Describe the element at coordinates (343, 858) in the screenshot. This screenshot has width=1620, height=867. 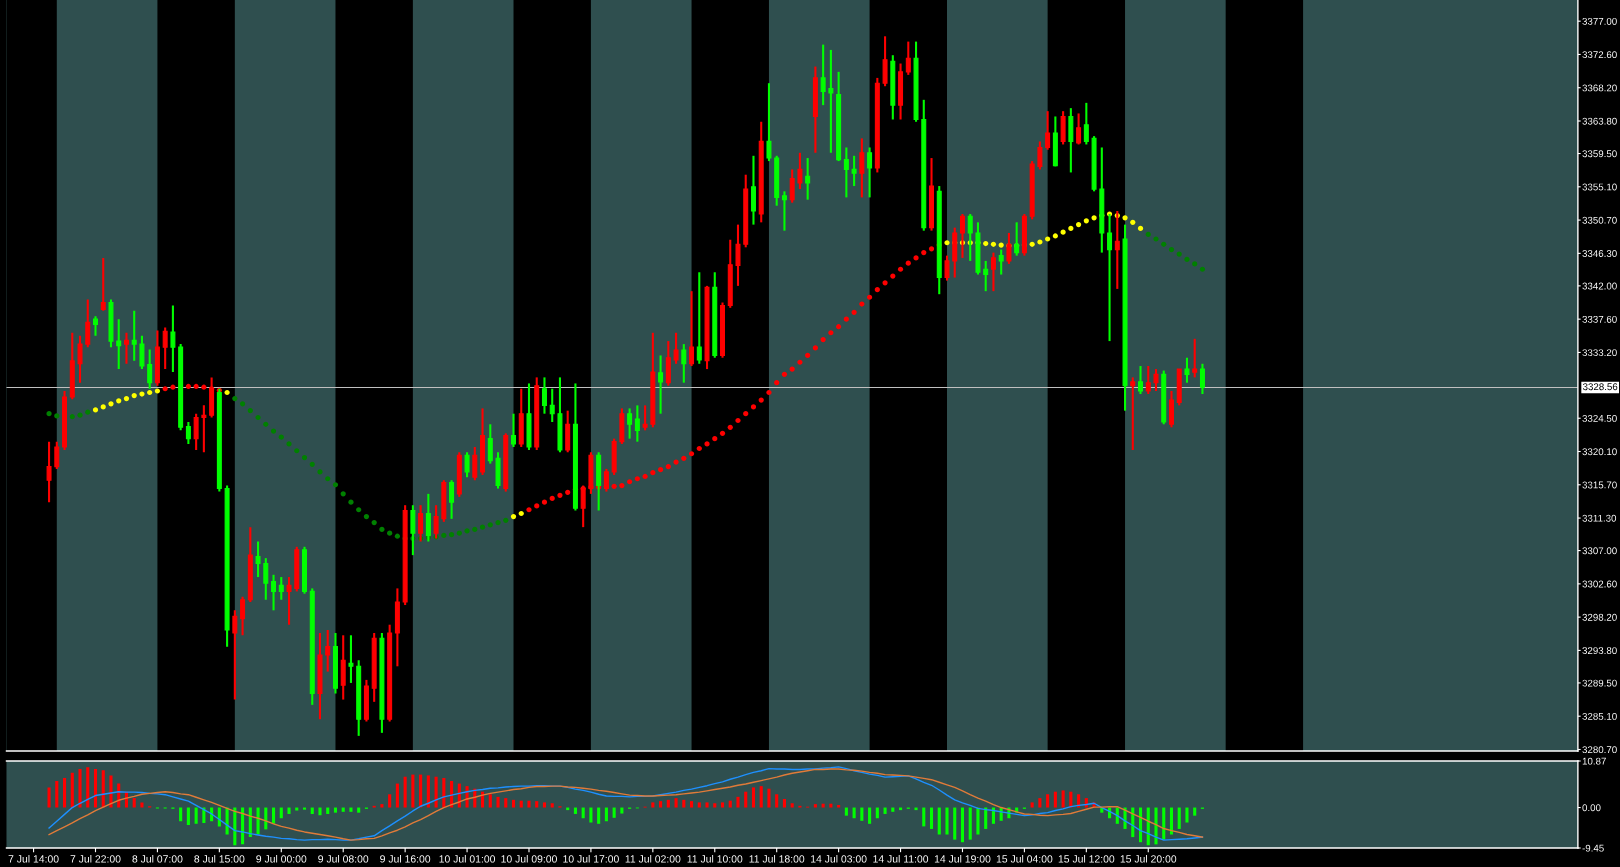
I see `x-tick-label: 9 Jul 08:00` at that location.